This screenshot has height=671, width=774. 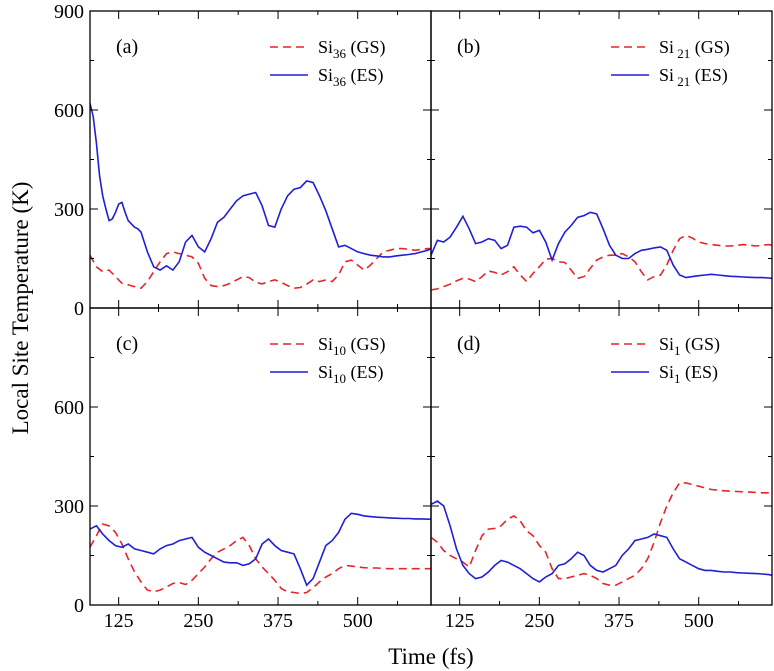 I want to click on legend-entry-gs: Si10 (GS), so click(x=352, y=346).